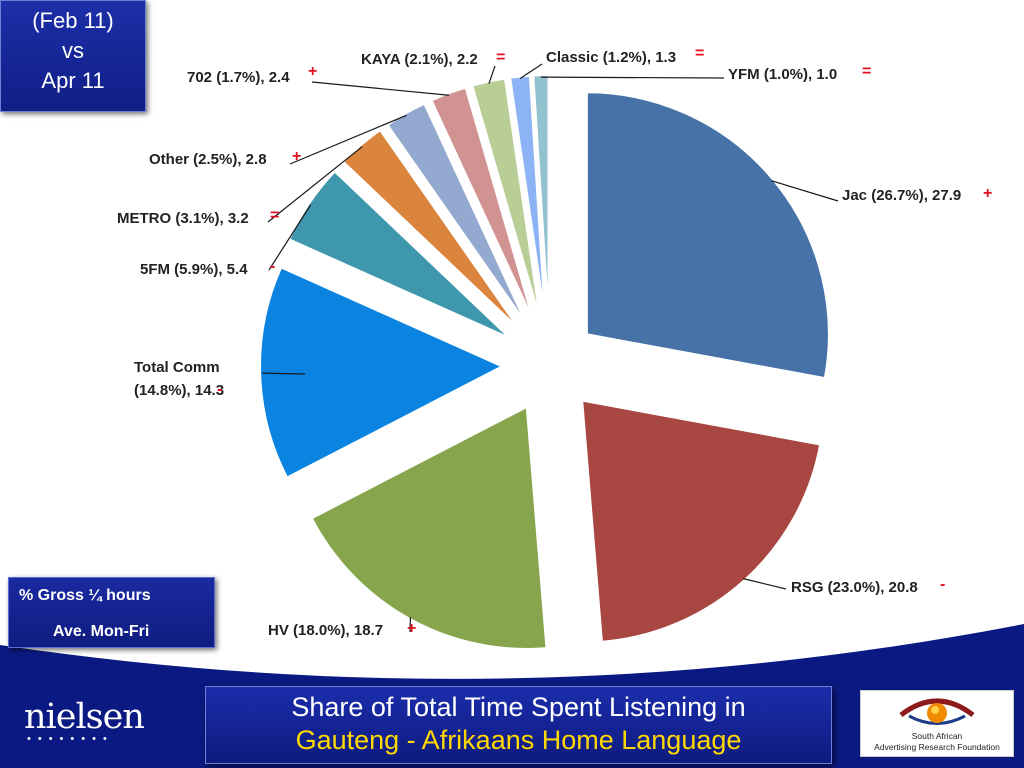  Describe the element at coordinates (611, 57) in the screenshot. I see `slice-label: Classic (1.2%), 1.3` at that location.